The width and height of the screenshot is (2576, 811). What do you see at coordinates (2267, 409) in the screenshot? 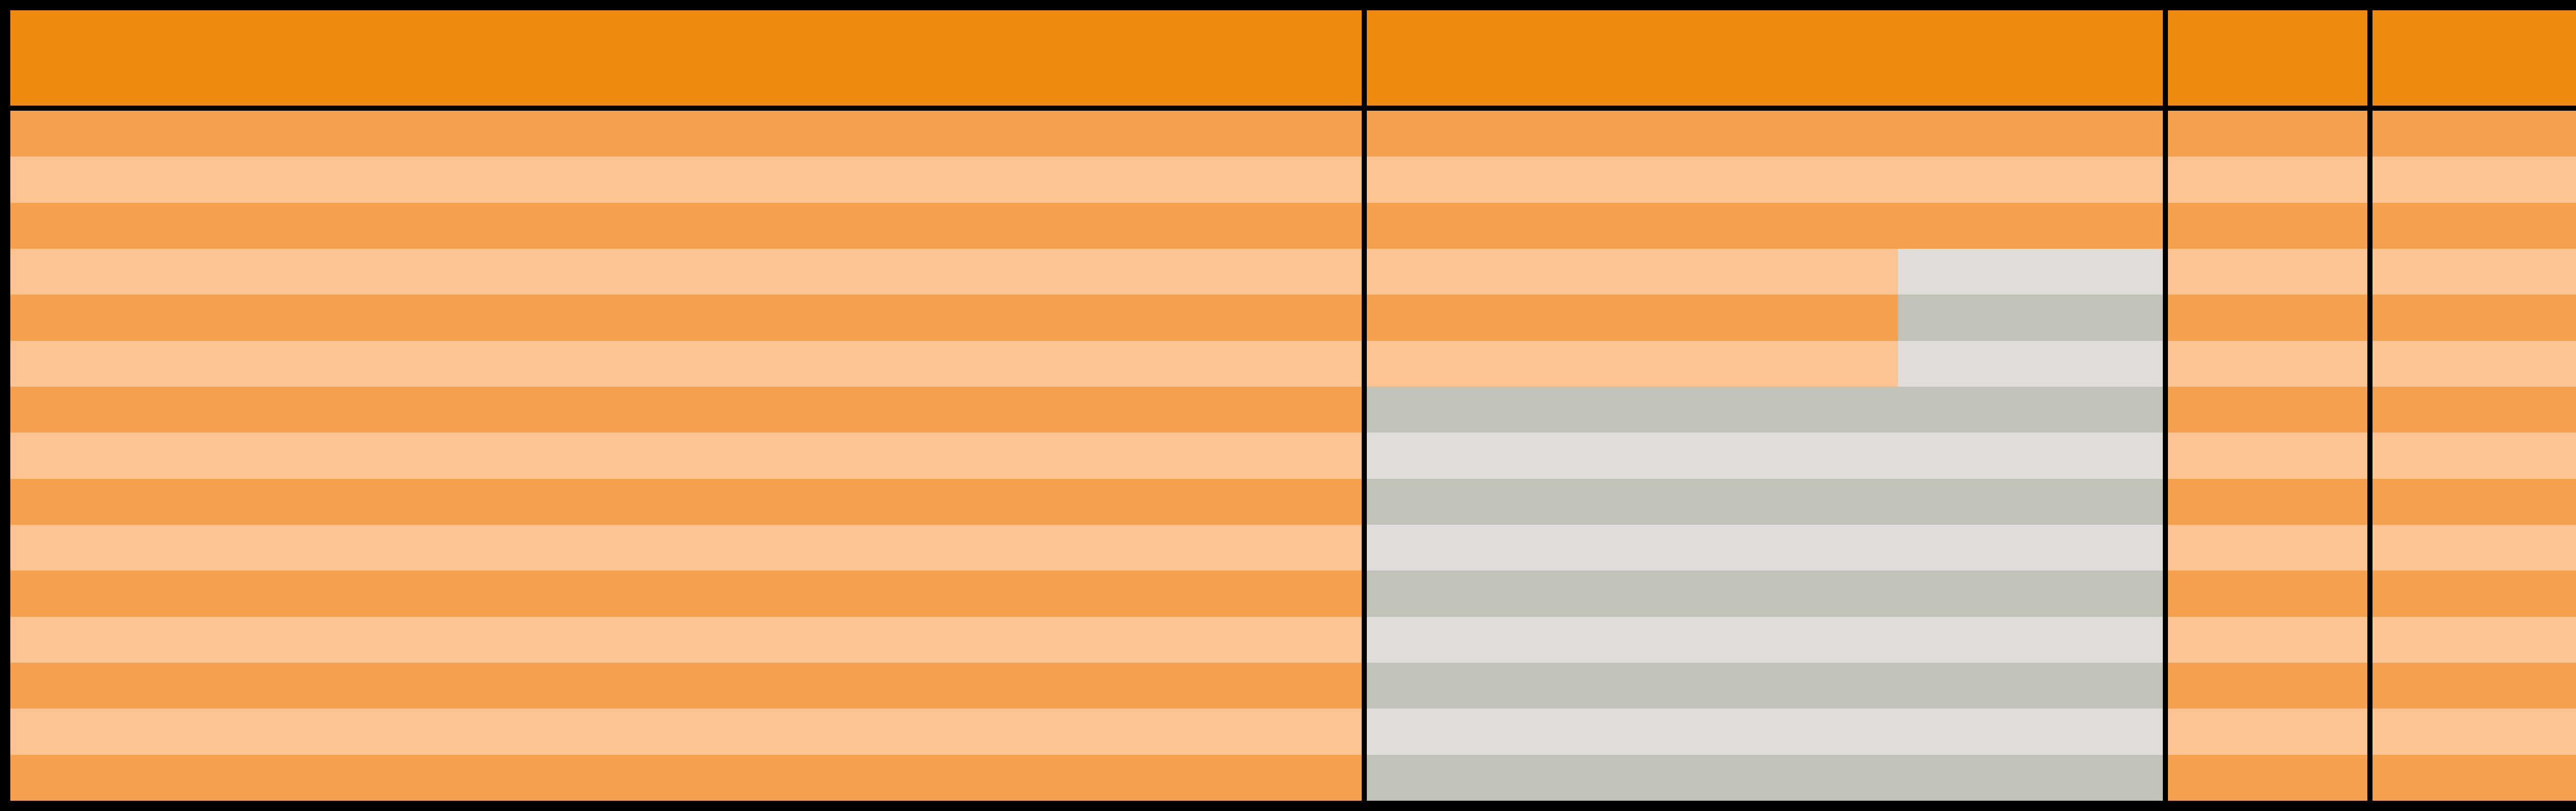
I see `table-cell-r7-c3` at bounding box center [2267, 409].